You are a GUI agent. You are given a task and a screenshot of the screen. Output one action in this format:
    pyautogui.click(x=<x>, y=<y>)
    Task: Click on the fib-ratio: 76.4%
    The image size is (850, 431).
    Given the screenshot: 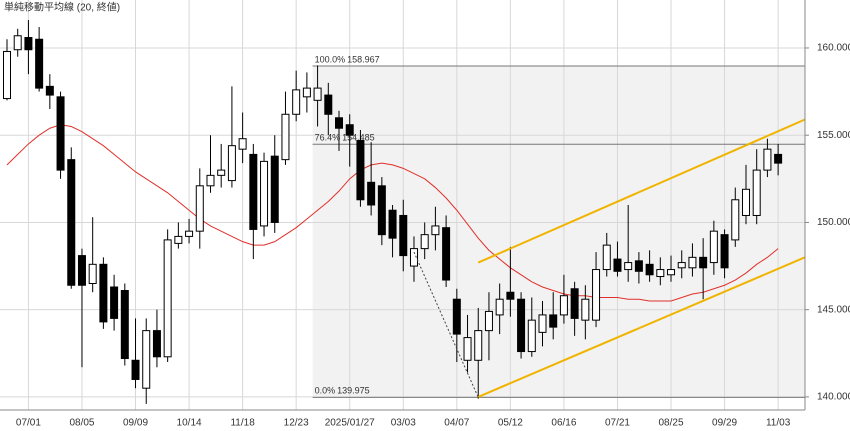 What is the action you would take?
    pyautogui.click(x=328, y=138)
    